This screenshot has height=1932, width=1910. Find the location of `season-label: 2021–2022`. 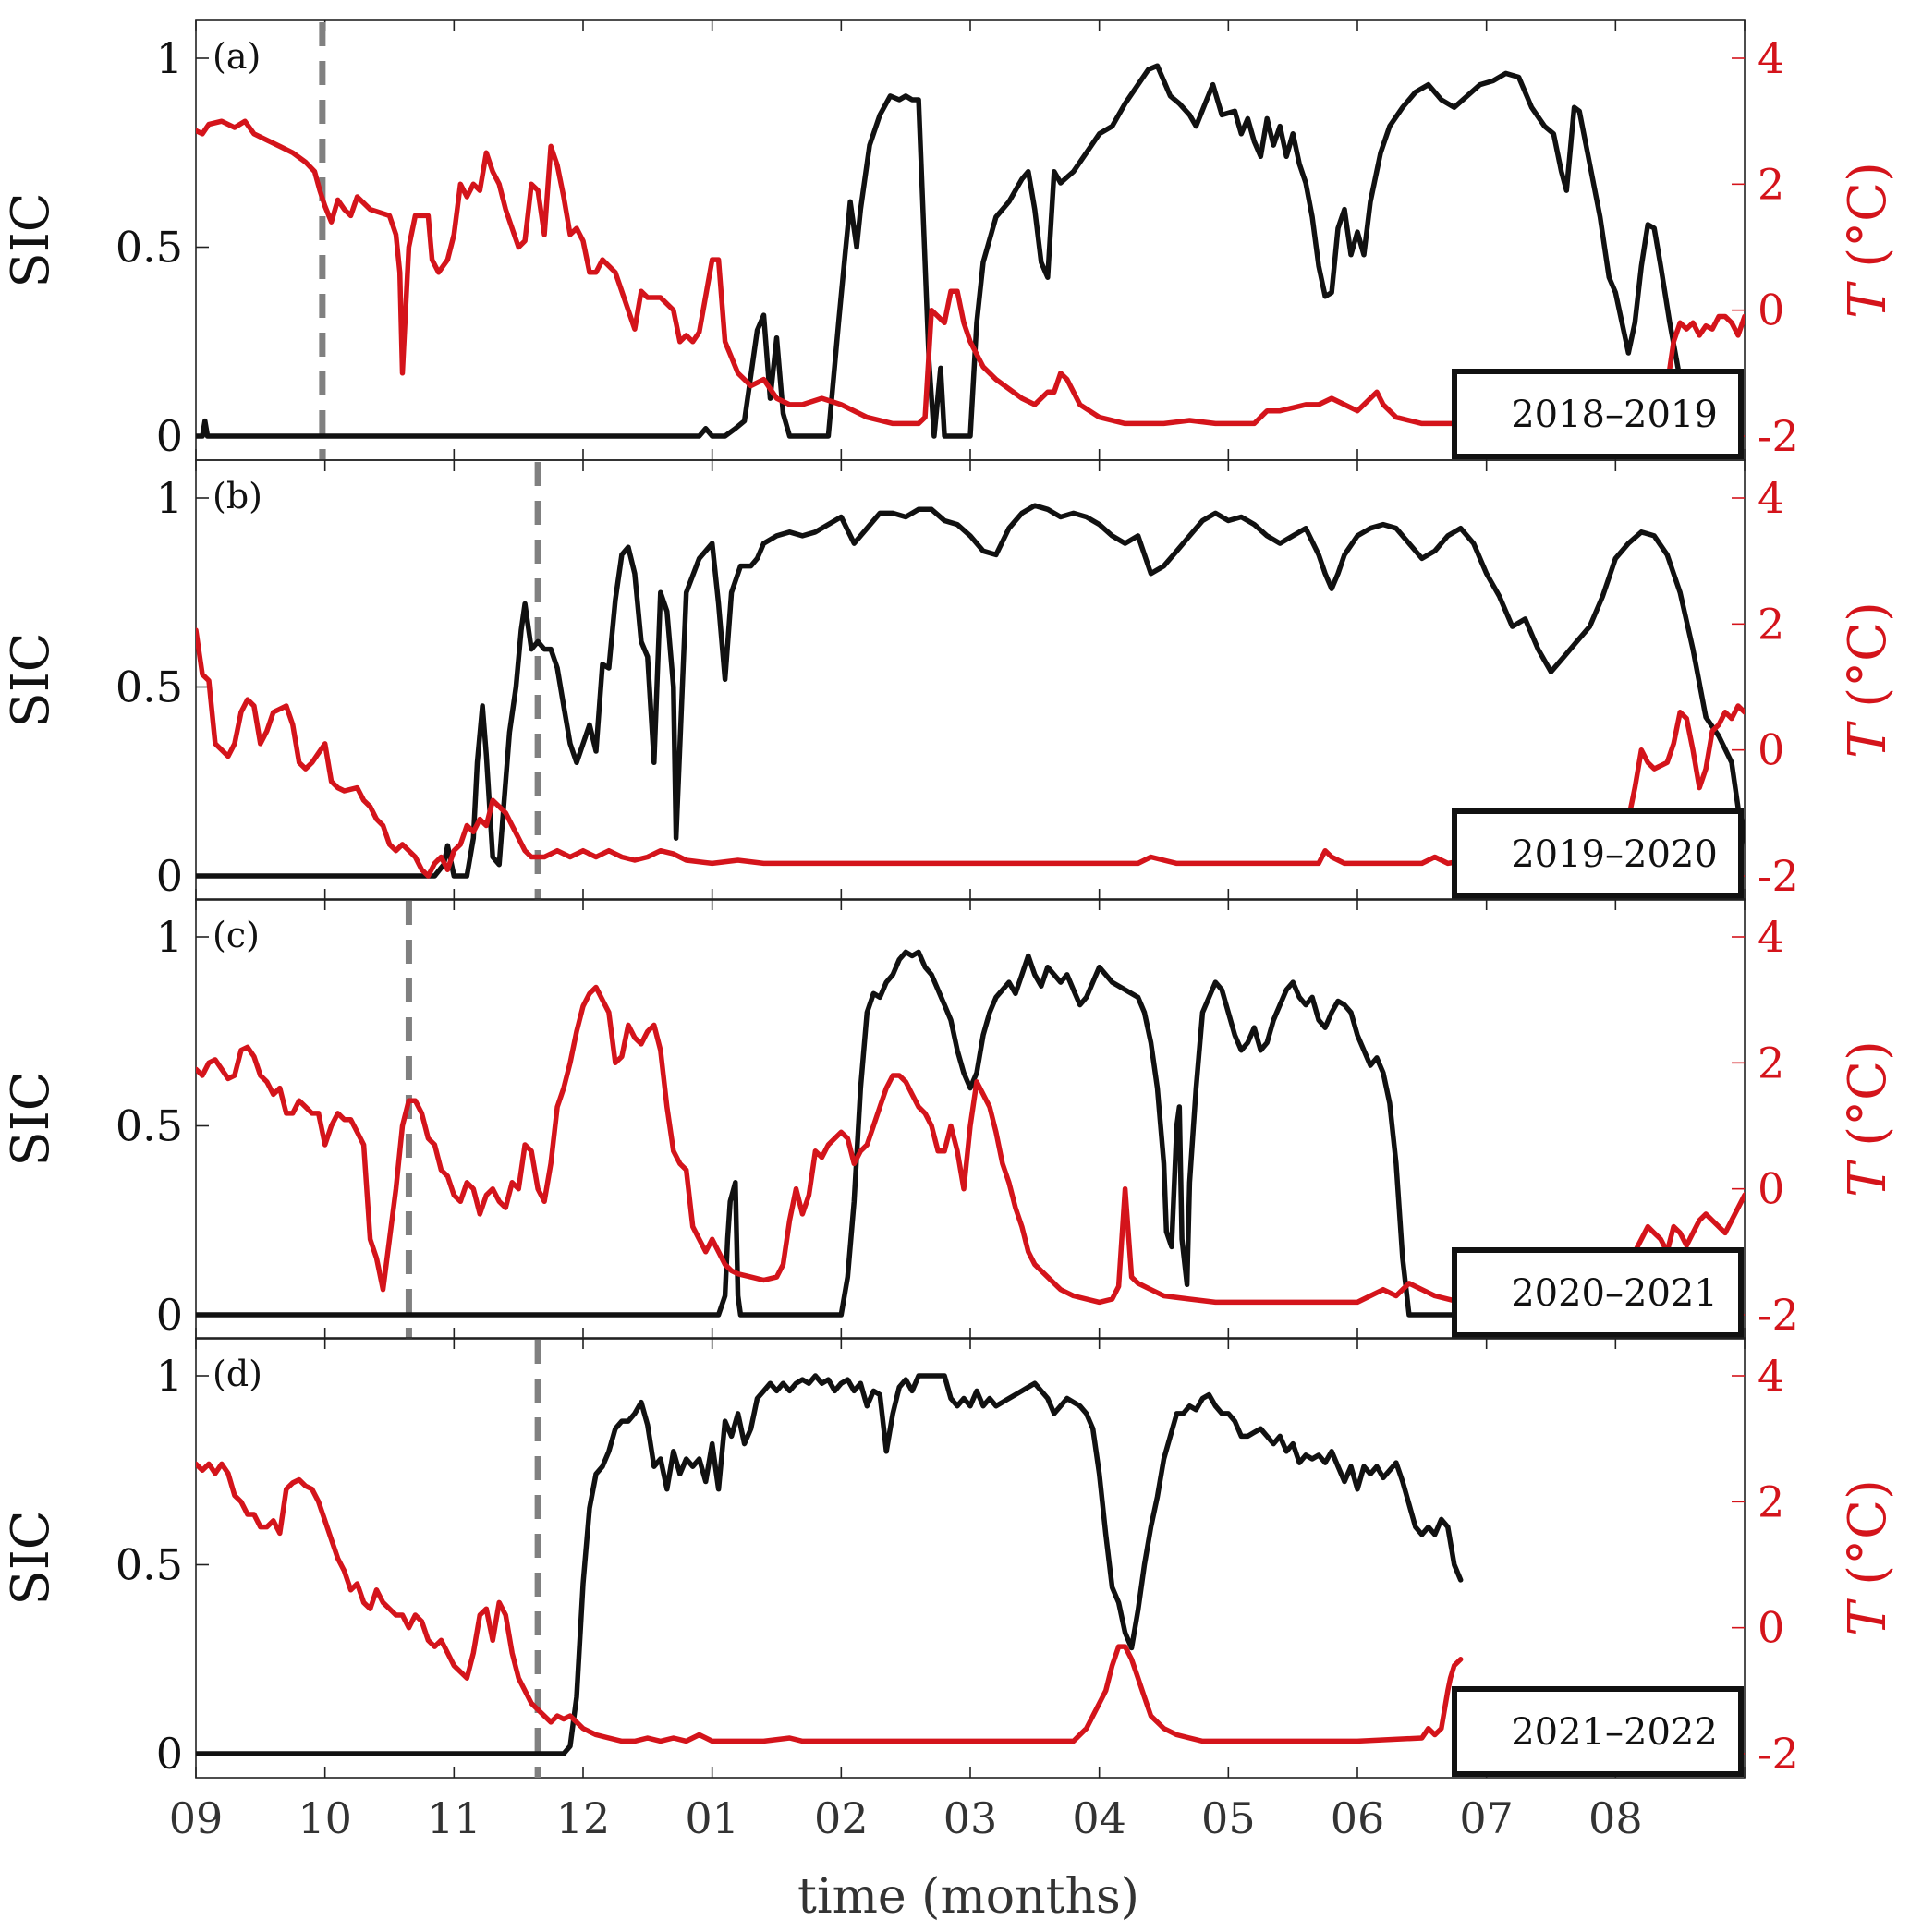

season-label: 2021–2022 is located at coordinates (1614, 1732).